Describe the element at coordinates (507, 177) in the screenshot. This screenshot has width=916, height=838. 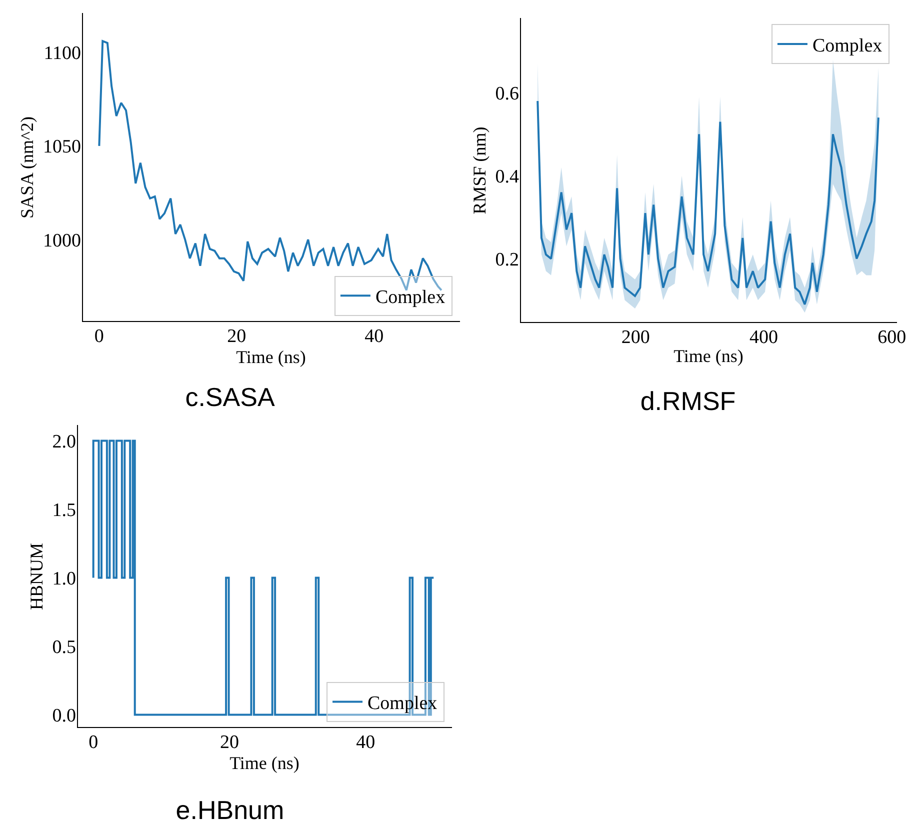
I see `y-tick-label: 0.4` at that location.